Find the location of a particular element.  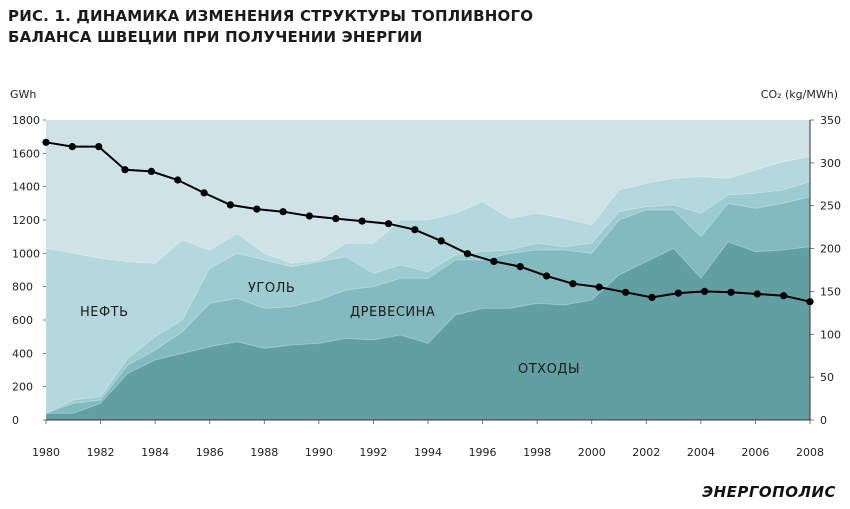

y-tick-label: 1800 is located at coordinates (26, 120).